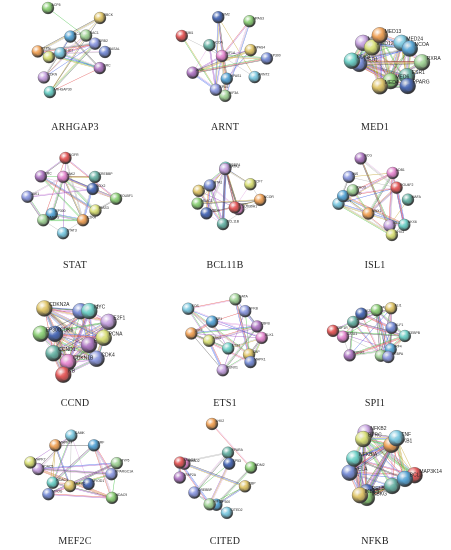  I want to click on protein-node-arhgap3-ptpn: PTPN, so click(41, 51).